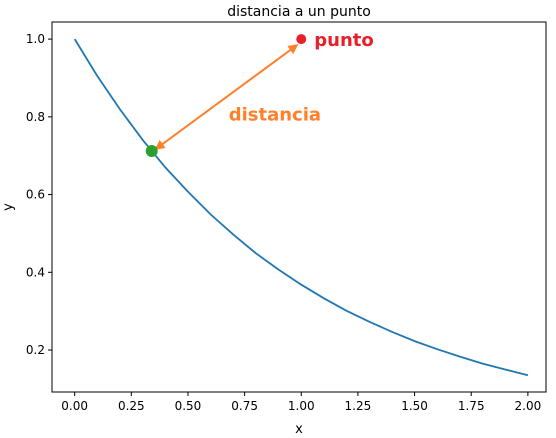 This screenshot has height=438, width=556. I want to click on y-tick-label: 0.4, so click(35, 272).